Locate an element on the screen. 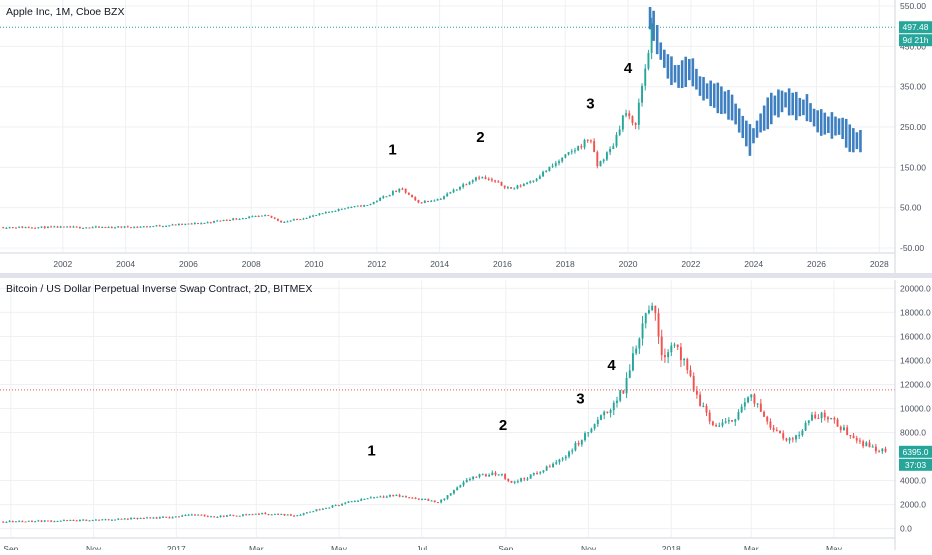 This screenshot has width=932, height=555. price-tick-label: 12000.0 is located at coordinates (915, 384).